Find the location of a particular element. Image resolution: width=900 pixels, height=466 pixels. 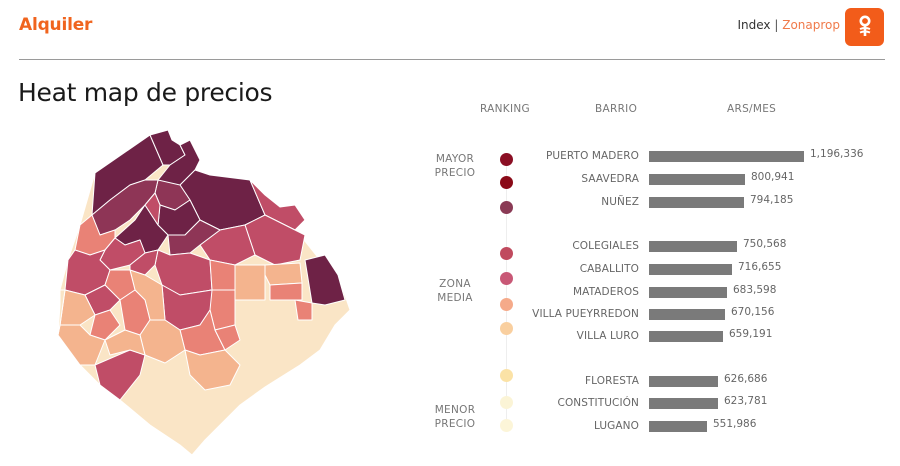

column-header-price: ARS/MES is located at coordinates (752, 109).